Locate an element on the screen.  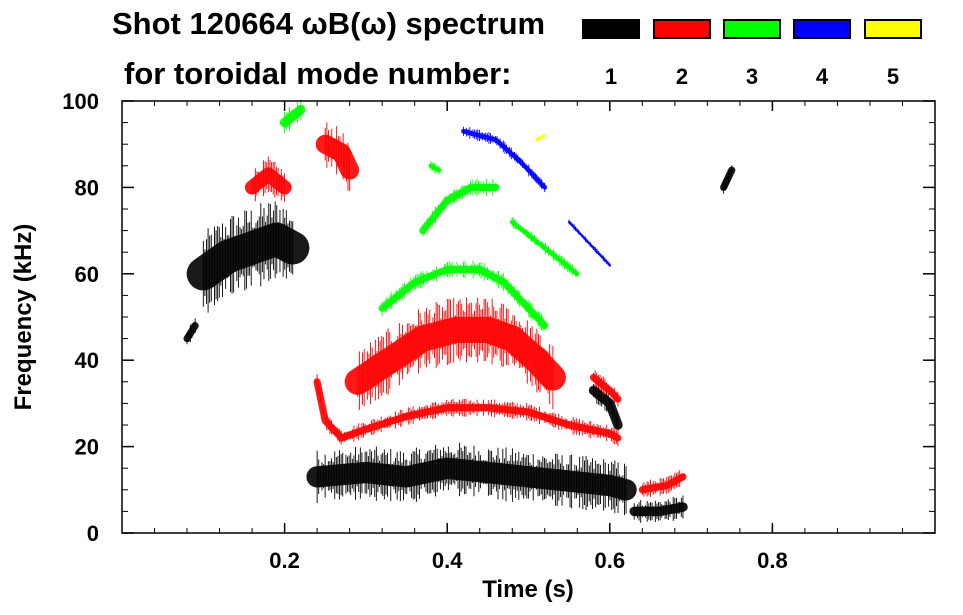
x-tick-label: 0.2 is located at coordinates (284, 560).